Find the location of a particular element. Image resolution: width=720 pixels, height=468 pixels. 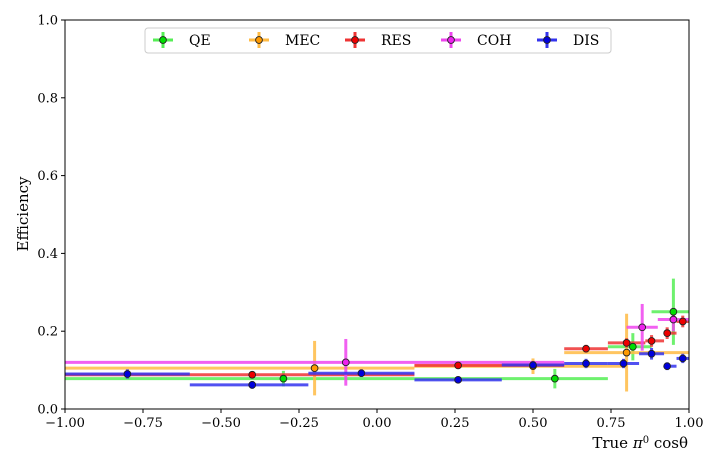

legend-entry-res: RES is located at coordinates (378, 40).